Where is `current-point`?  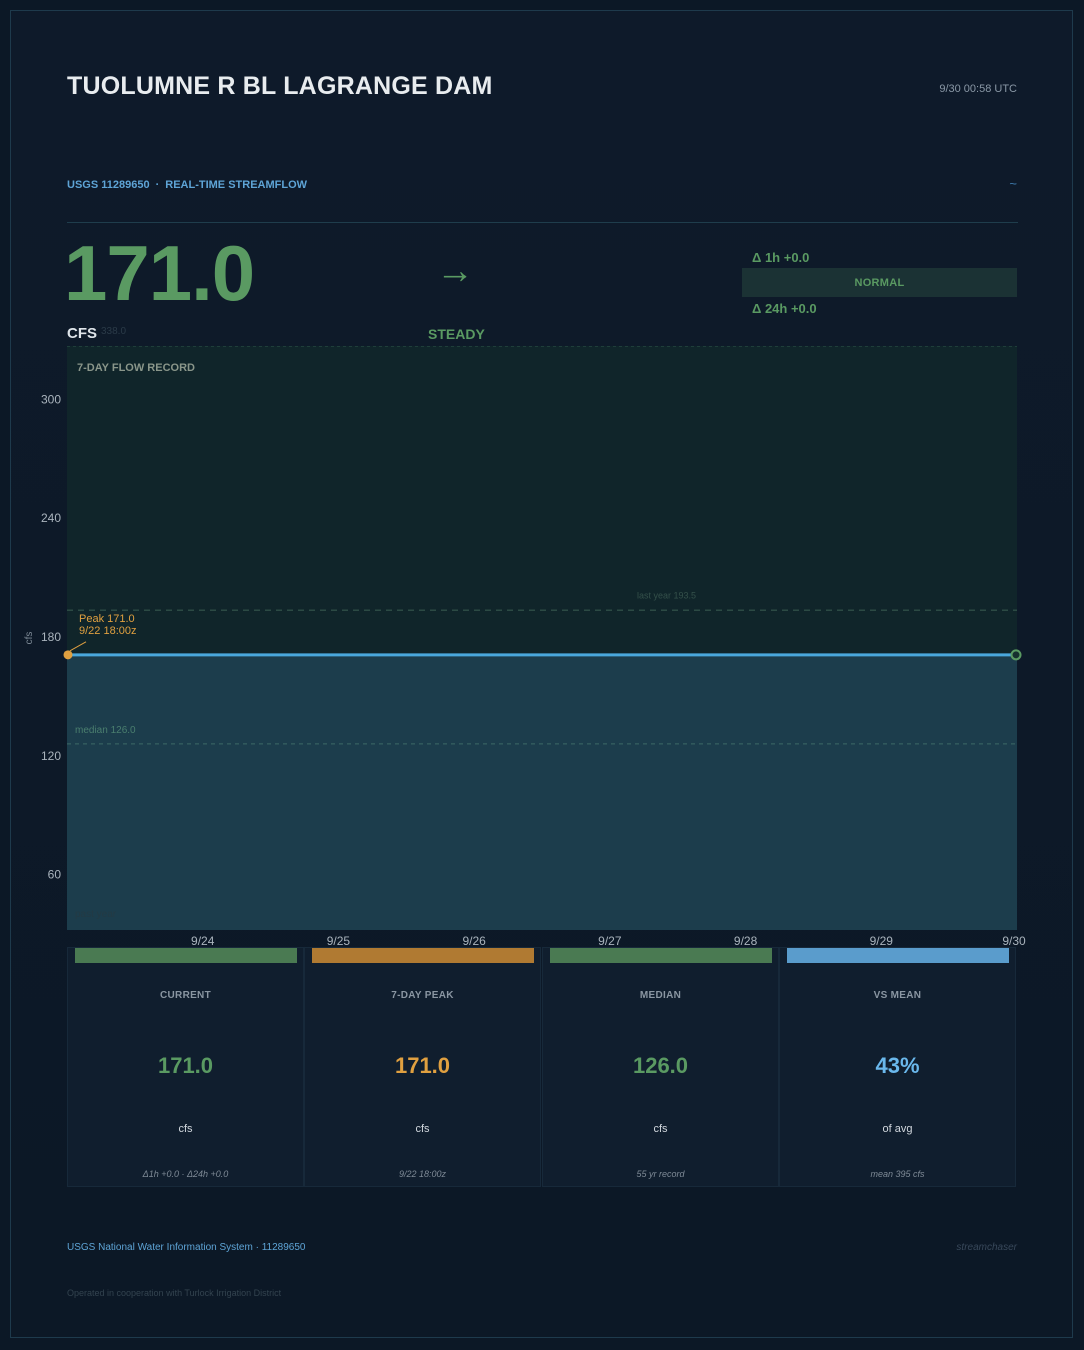 current-point is located at coordinates (1016, 655).